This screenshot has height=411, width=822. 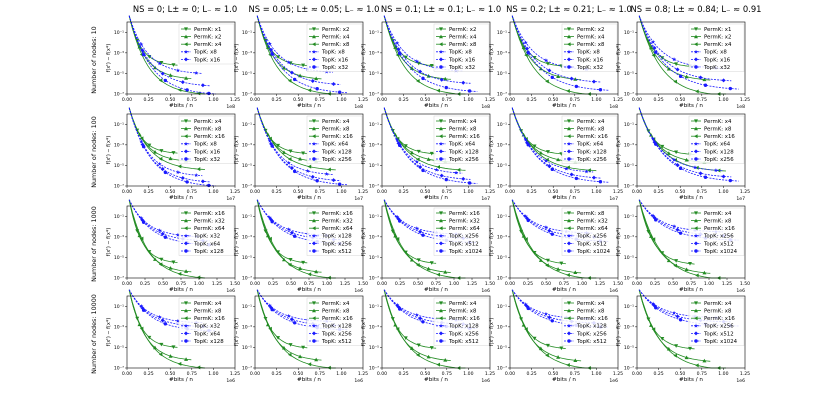 What do you see at coordinates (206, 237) in the screenshot?
I see `legend-label: TopK: x32` at bounding box center [206, 237].